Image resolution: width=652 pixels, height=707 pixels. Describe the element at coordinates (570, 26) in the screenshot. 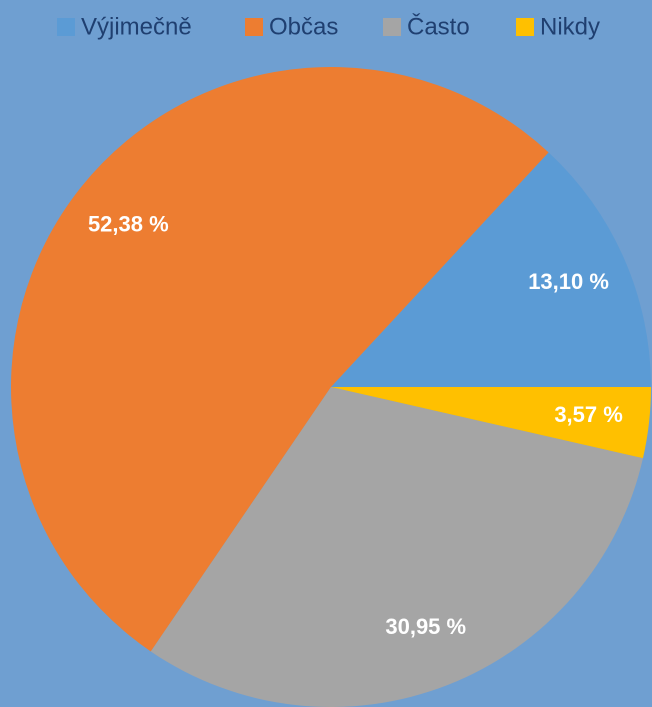

I see `legend-label: Nikdy` at that location.